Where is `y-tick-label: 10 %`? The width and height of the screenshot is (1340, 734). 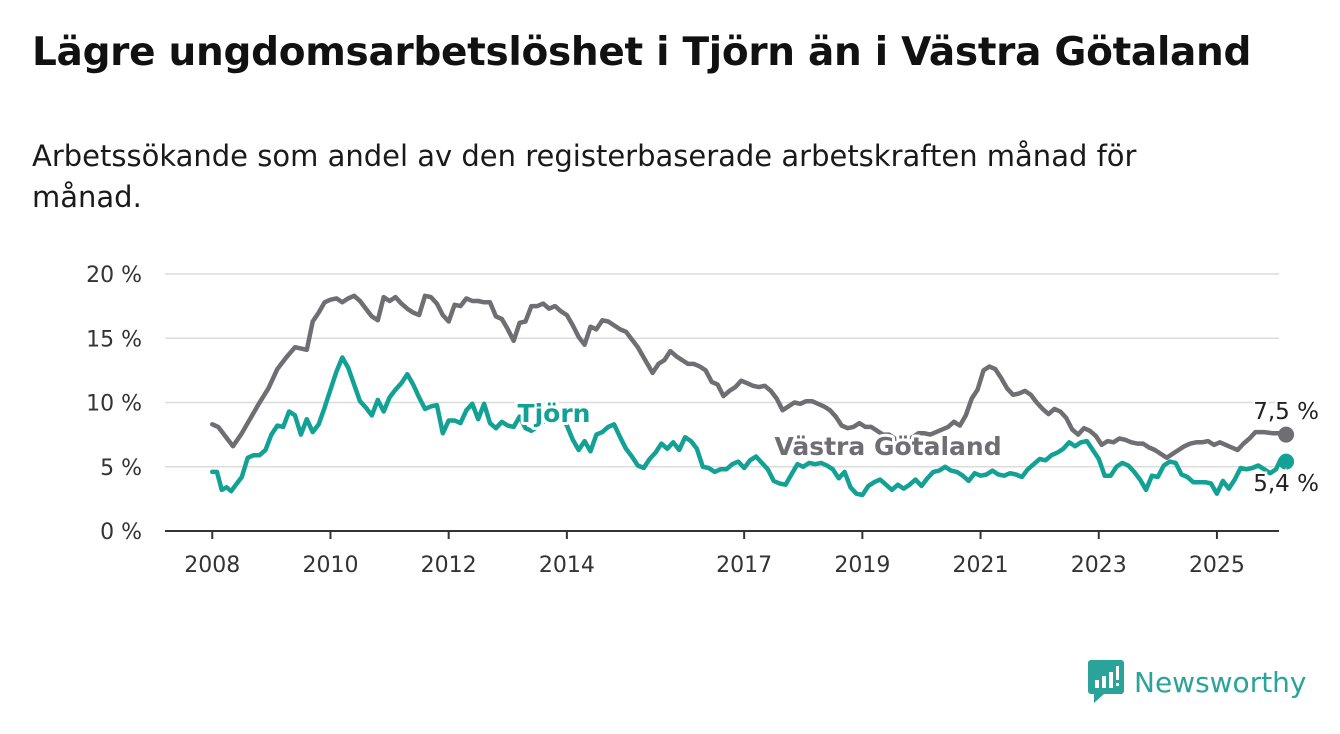 y-tick-label: 10 % is located at coordinates (114, 404).